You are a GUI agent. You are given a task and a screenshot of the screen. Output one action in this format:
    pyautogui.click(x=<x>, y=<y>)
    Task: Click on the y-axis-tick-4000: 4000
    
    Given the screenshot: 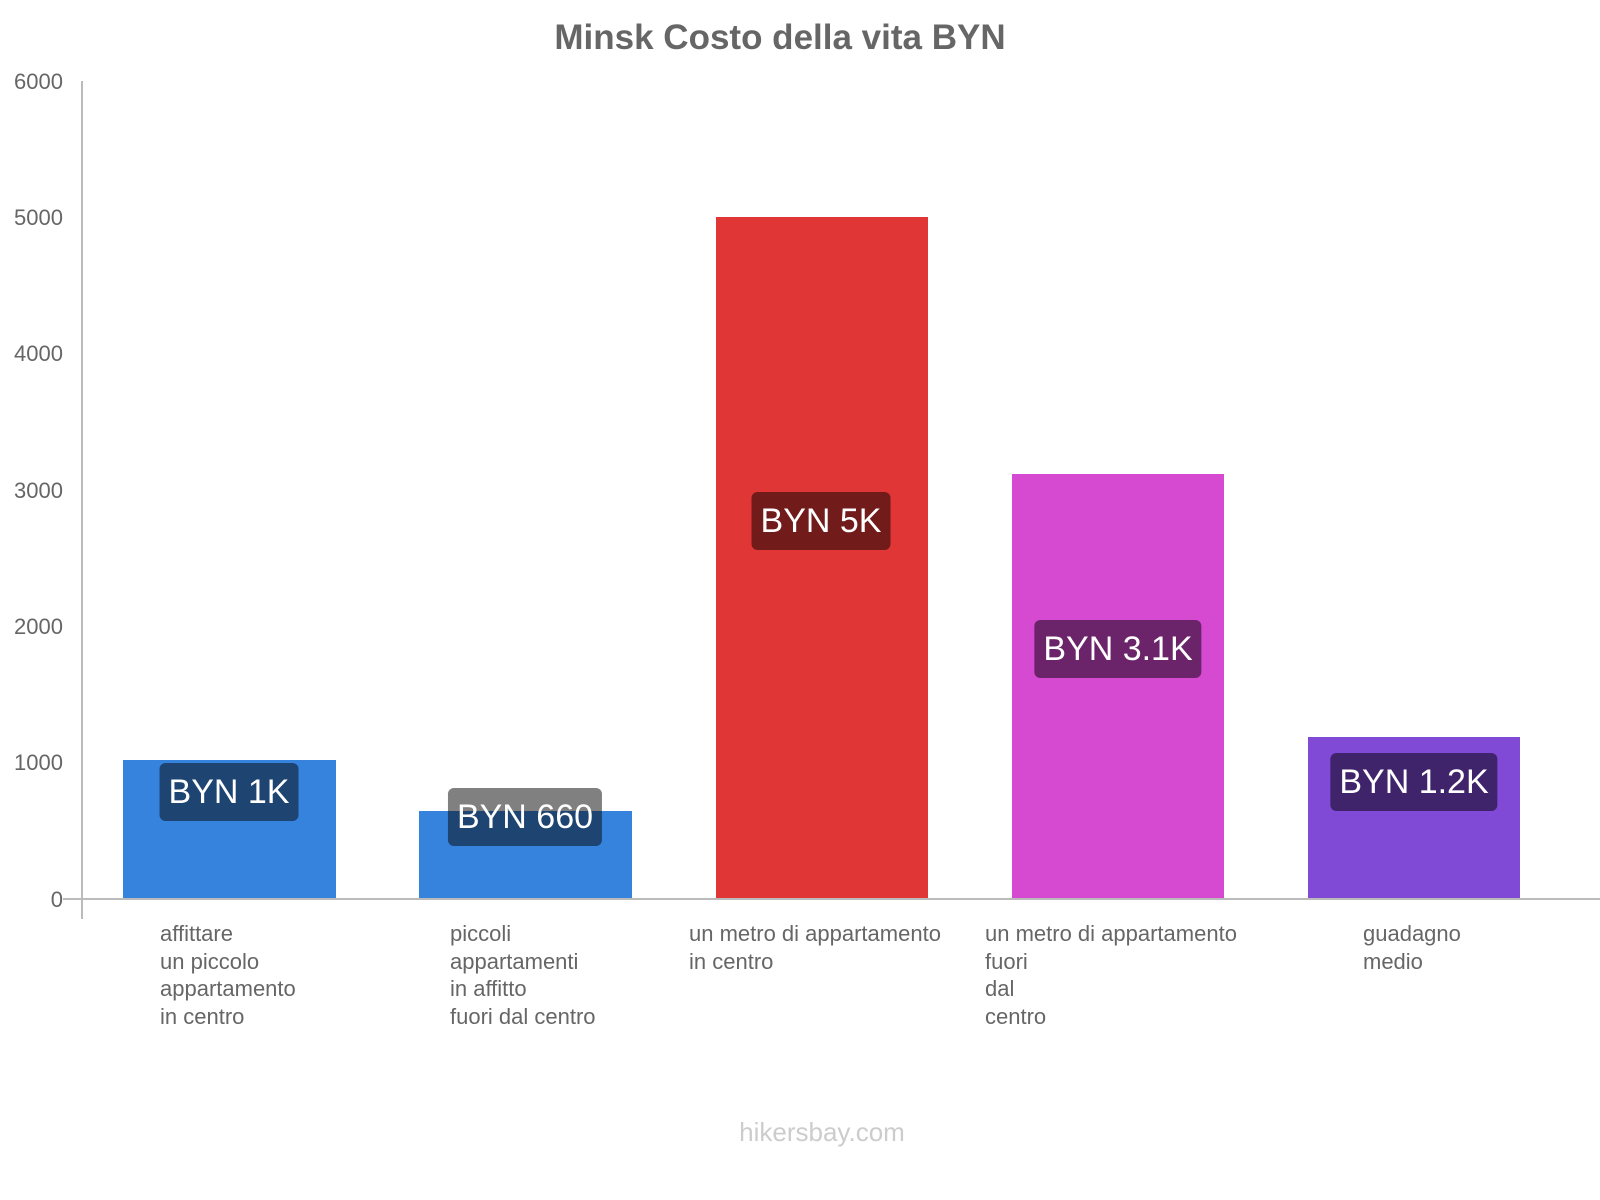 What is the action you would take?
    pyautogui.click(x=38, y=353)
    